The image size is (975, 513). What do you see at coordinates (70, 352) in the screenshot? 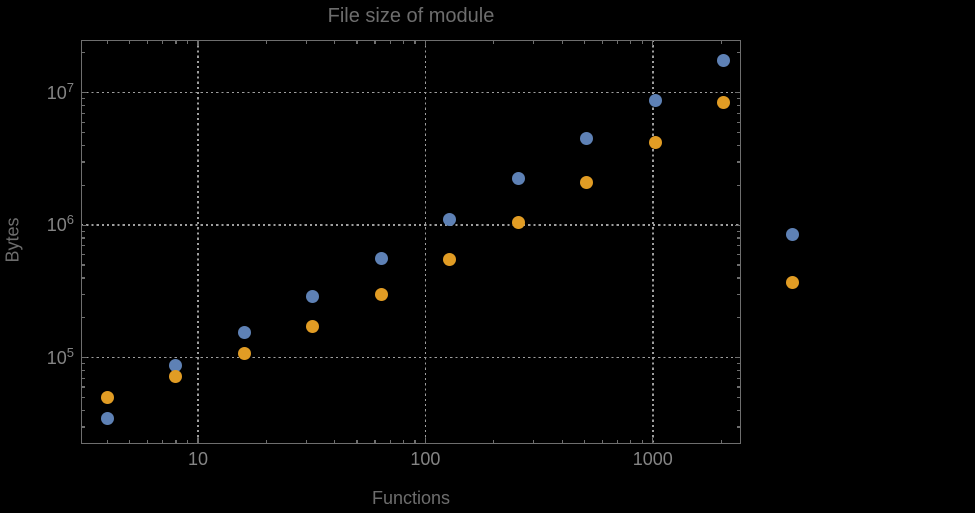
I see `y-tick-exponent: 5` at bounding box center [70, 352].